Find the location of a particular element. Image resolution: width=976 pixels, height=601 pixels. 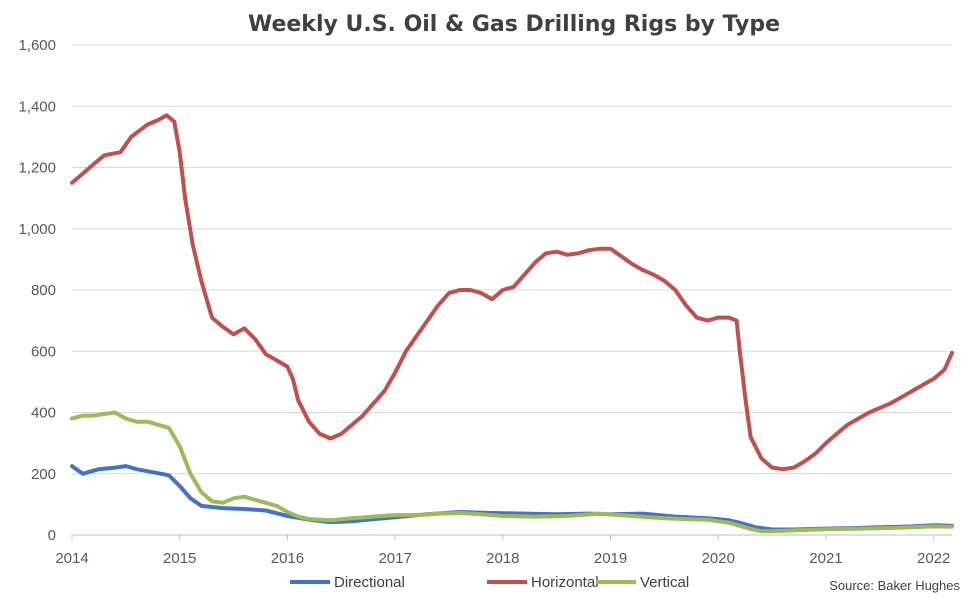

y-tick-label: 1,200 is located at coordinates (37, 168).